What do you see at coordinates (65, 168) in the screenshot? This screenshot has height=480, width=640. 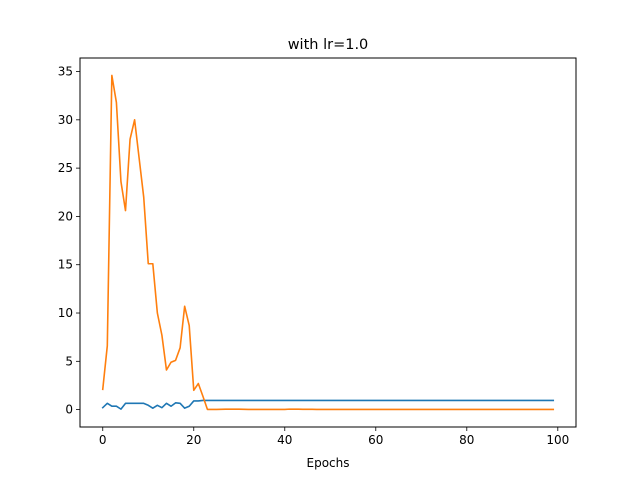 I see `y-tick-label: 25` at bounding box center [65, 168].